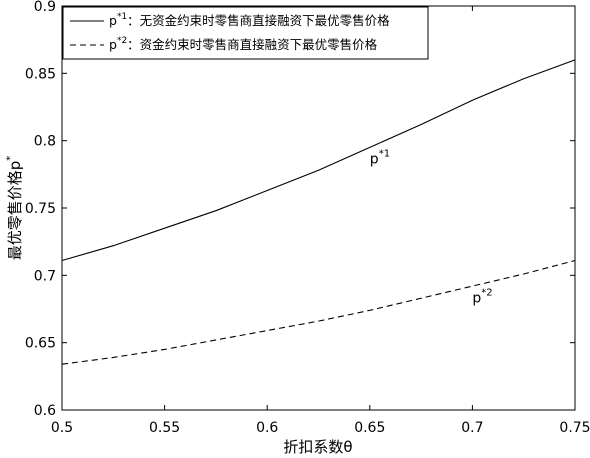 The image size is (590, 458). Describe the element at coordinates (472, 428) in the screenshot. I see `x-tick-label: 0.7` at that location.